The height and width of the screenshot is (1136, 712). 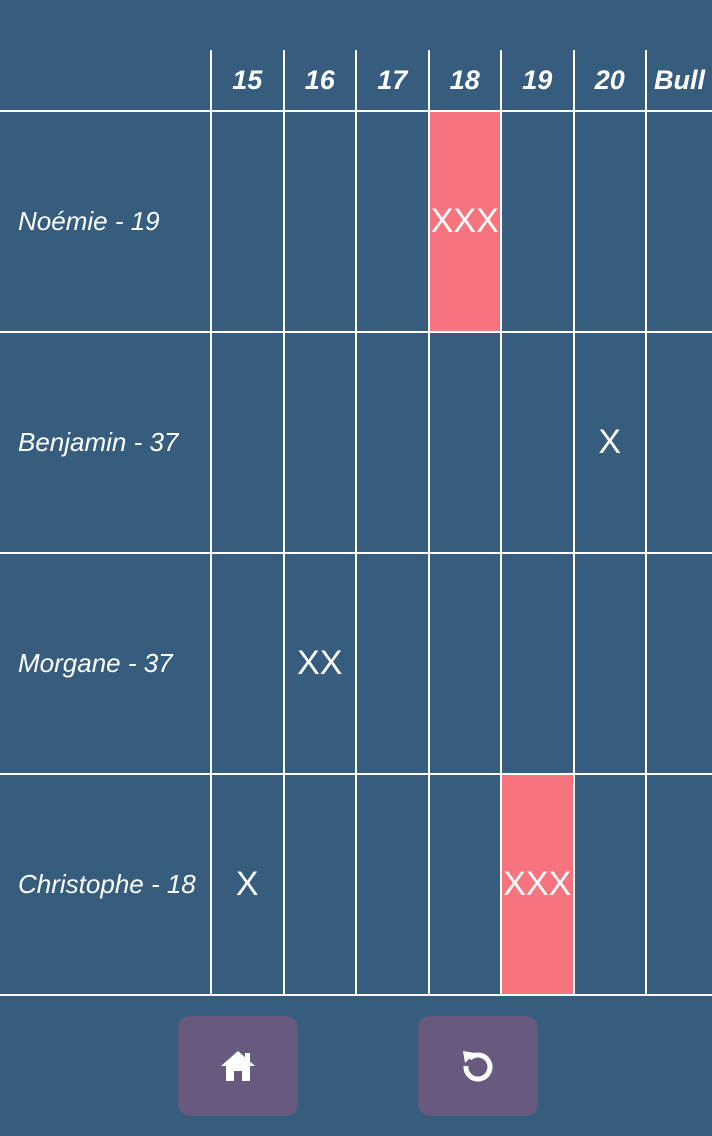 I want to click on header-row: 15 16 17 18 19 20 Bull, so click(x=356, y=81).